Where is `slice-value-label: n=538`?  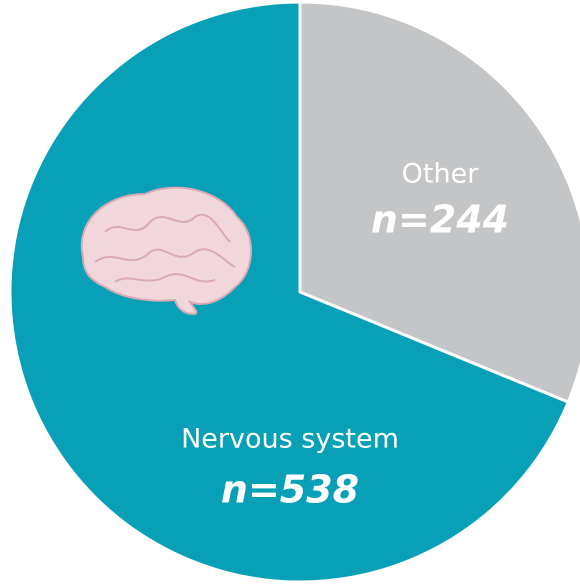 slice-value-label: n=538 is located at coordinates (290, 490).